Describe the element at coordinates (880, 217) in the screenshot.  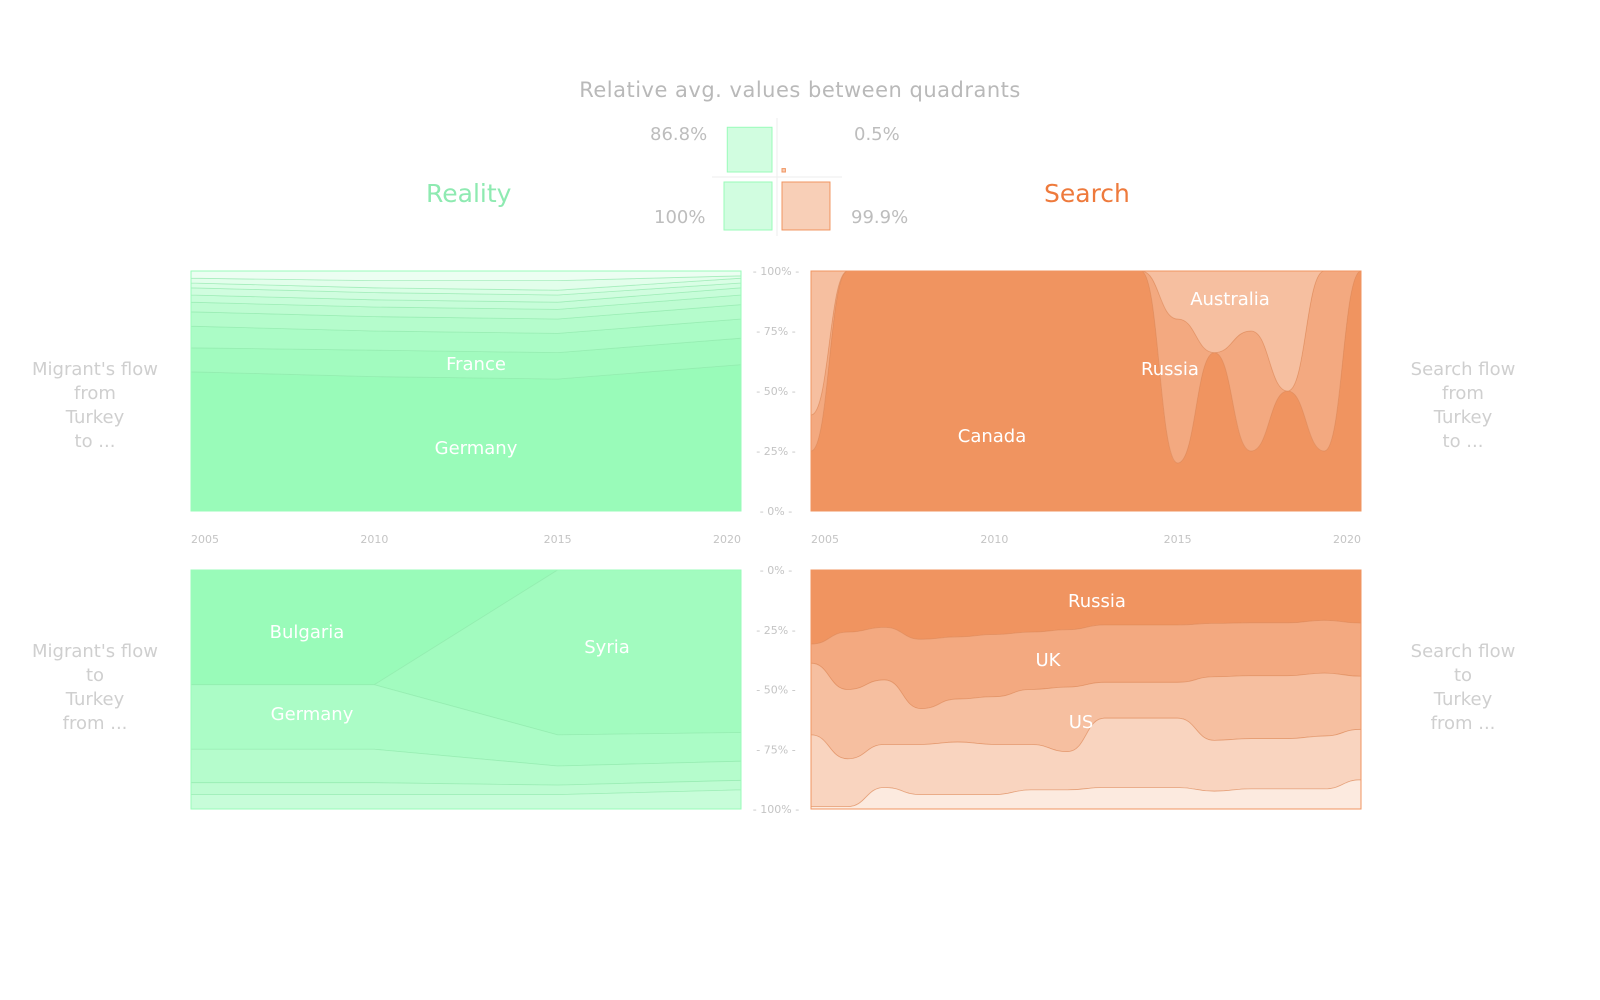
I see `quadrant-pct-bottom-right: 99.9%` at that location.